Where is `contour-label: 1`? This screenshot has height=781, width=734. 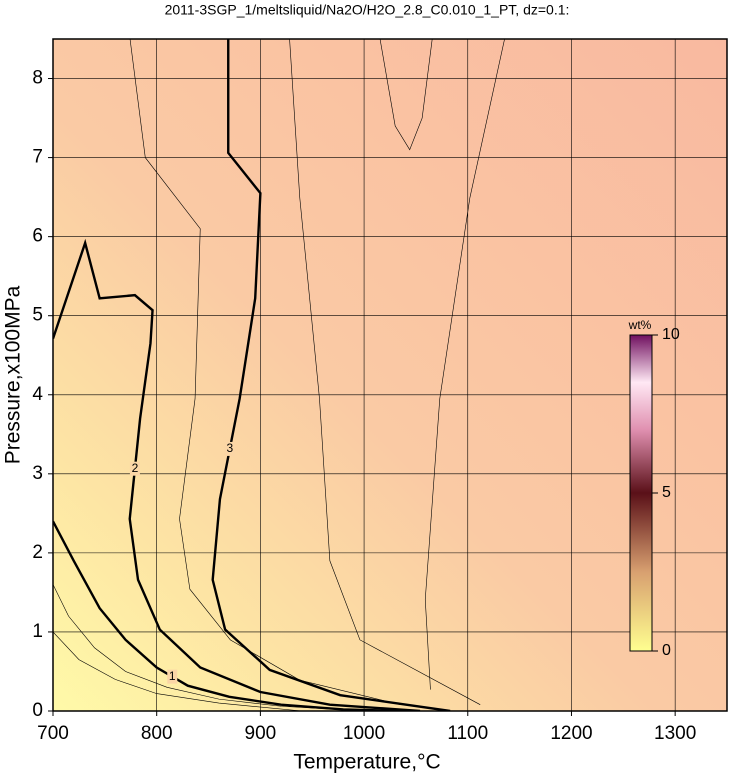 contour-label: 1 is located at coordinates (172, 676).